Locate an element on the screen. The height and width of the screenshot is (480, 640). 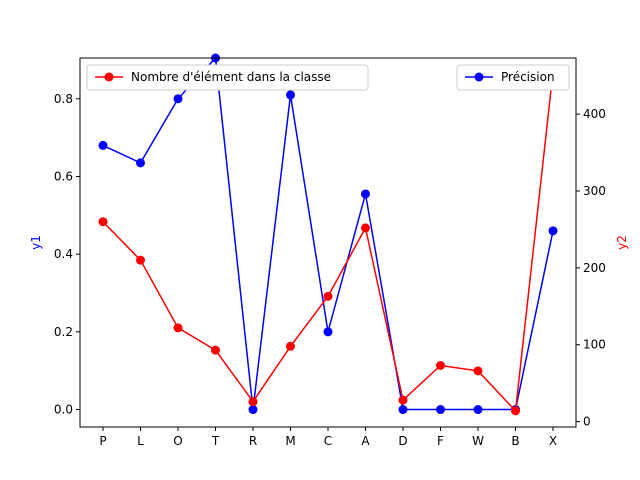
precision-point-D is located at coordinates (403, 410).